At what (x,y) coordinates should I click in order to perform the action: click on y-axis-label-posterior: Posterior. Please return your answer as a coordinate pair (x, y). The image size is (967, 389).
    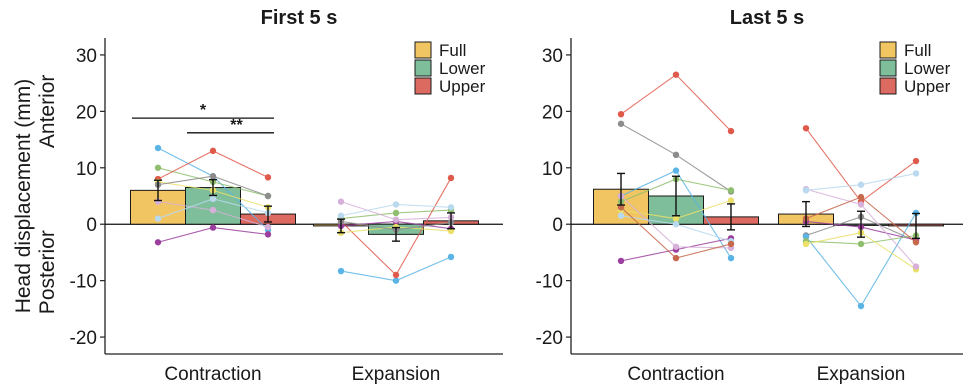
    Looking at the image, I should click on (47, 272).